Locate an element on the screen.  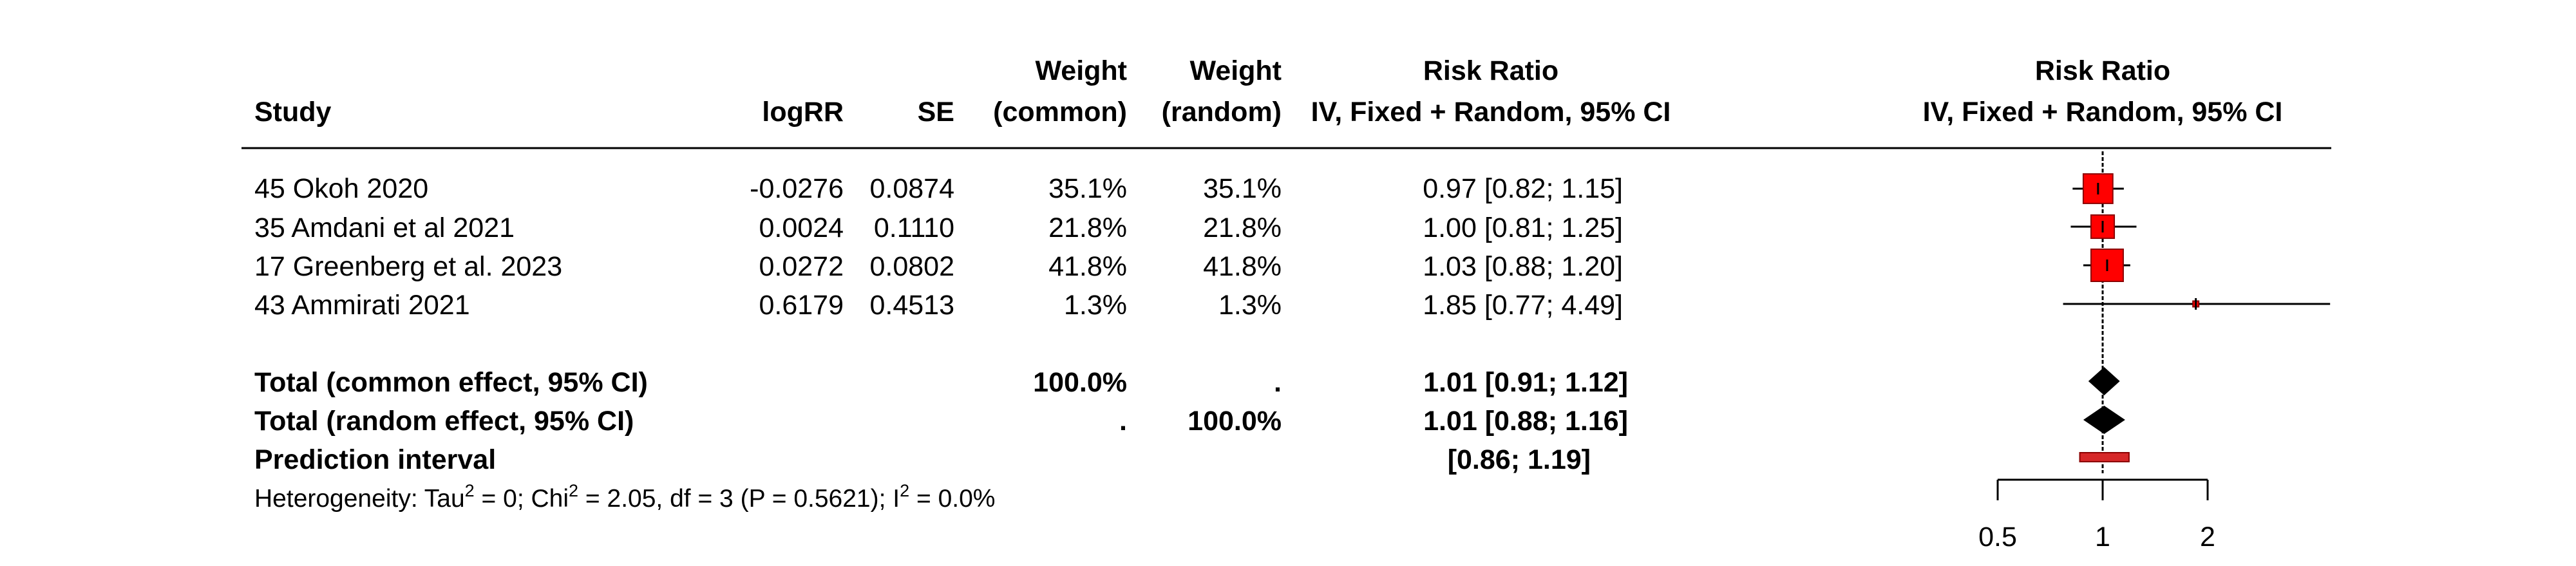
header-weight-random-2: (random) is located at coordinates (1222, 112).